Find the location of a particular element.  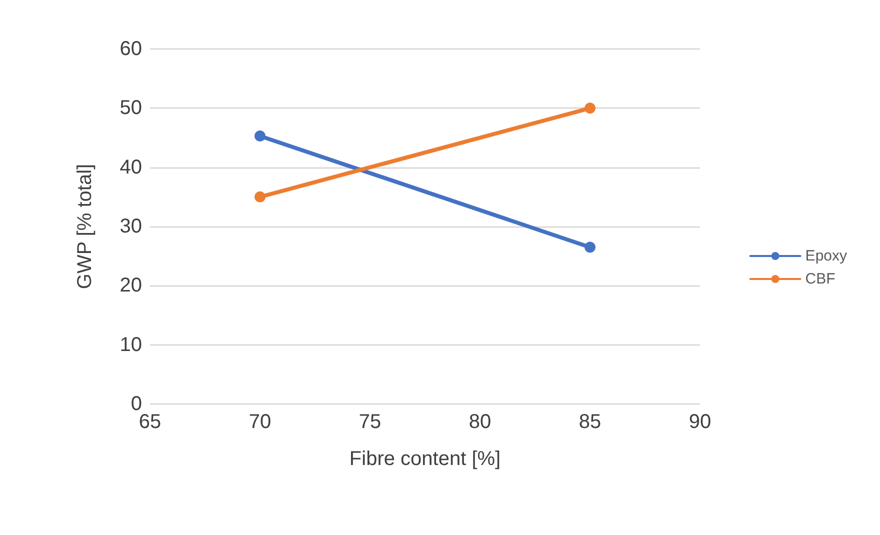

y-tick-label: 60 is located at coordinates (131, 49).